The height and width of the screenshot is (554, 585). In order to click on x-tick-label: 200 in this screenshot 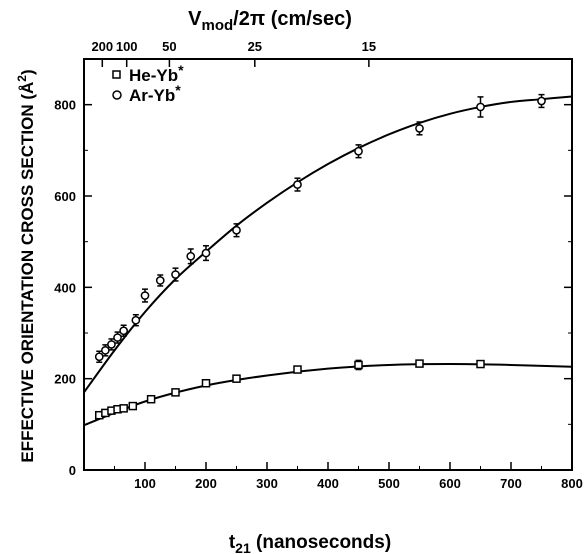, I will do `click(206, 483)`.